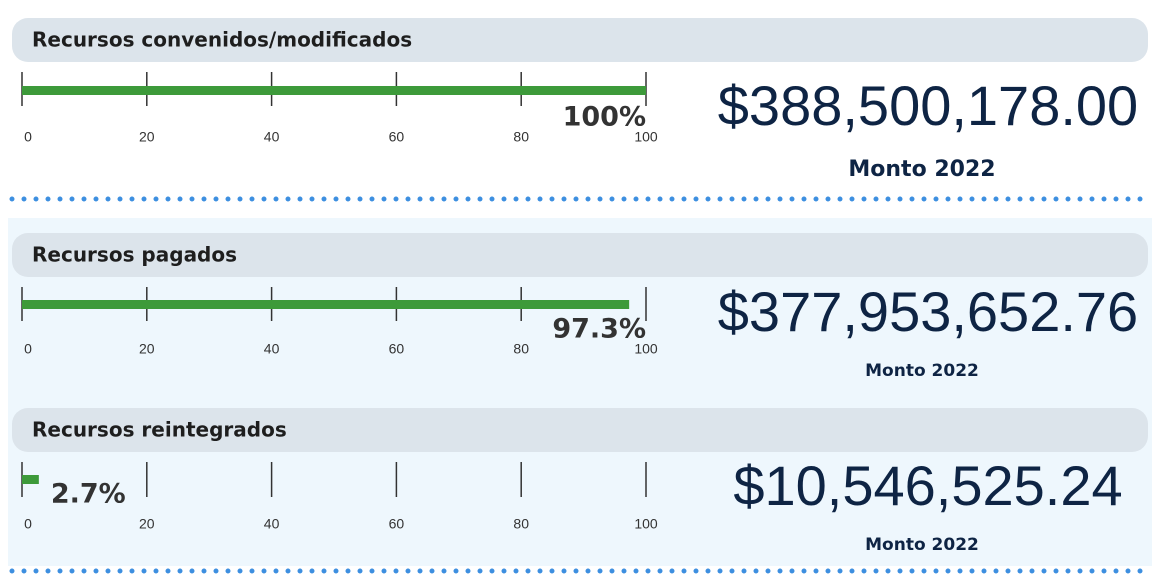  I want to click on percent-label: 100%, so click(604, 117).